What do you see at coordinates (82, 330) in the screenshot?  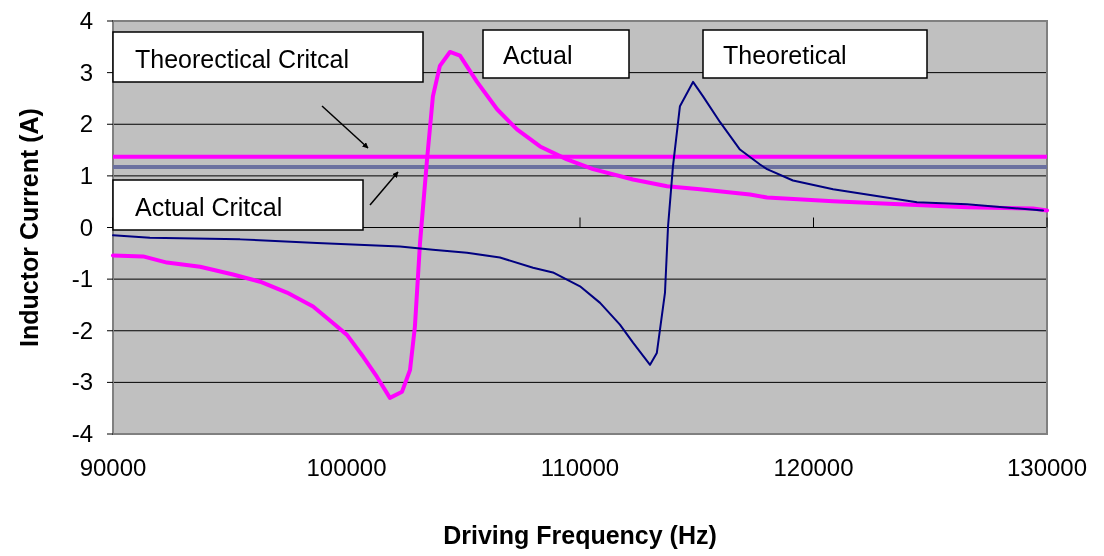 I see `y-tick-label: -2` at bounding box center [82, 330].